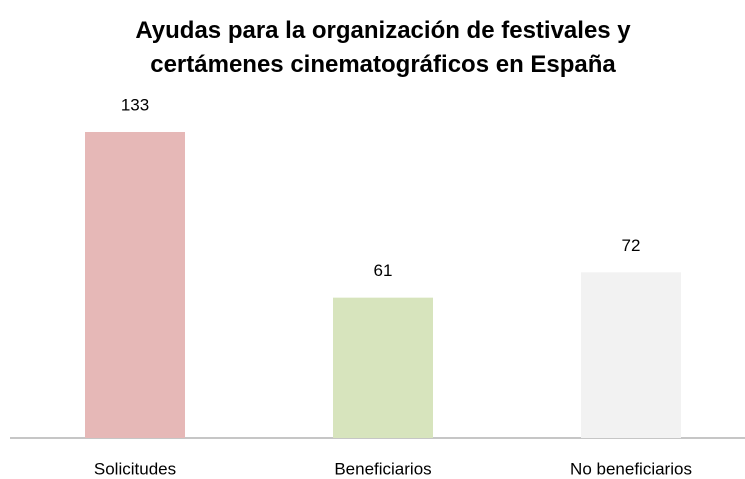 The width and height of the screenshot is (745, 479). What do you see at coordinates (631, 468) in the screenshot?
I see `x-tick-label: No beneficiarios` at bounding box center [631, 468].